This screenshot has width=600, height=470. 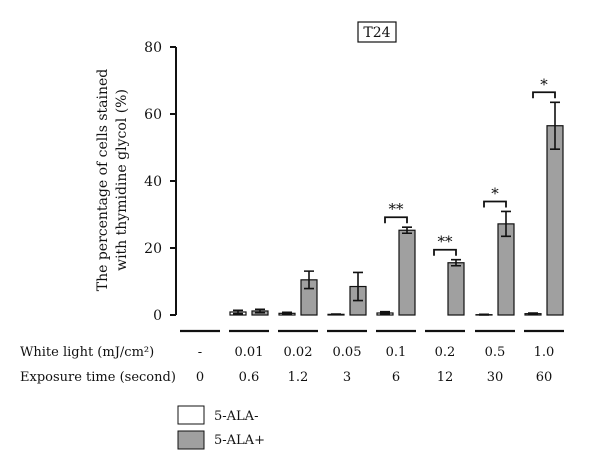 What do you see at coordinates (103, 180) in the screenshot?
I see `y-axis-label-line1: The percentage of cells stained` at bounding box center [103, 180].